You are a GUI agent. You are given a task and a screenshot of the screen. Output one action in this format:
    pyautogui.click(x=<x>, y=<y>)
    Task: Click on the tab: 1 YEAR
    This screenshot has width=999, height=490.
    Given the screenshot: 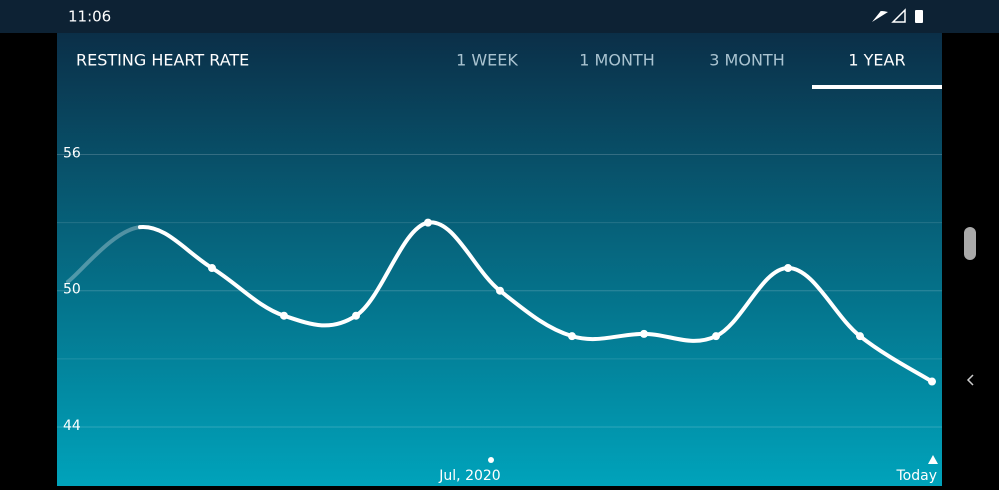 What is the action you would take?
    pyautogui.click(x=876, y=60)
    